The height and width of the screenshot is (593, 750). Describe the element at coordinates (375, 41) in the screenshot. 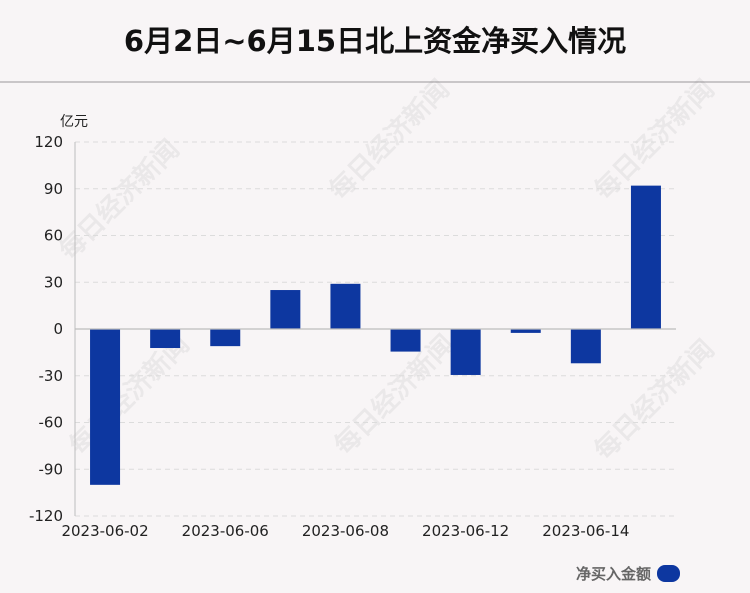

I see `chart-title: 6月2日~6月15日北上资金净买入情况` at that location.